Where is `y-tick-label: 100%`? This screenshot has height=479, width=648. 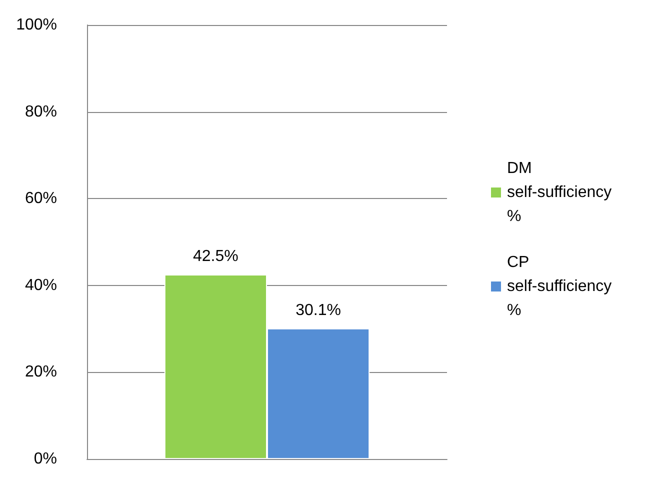 y-tick-label: 100% is located at coordinates (36, 25).